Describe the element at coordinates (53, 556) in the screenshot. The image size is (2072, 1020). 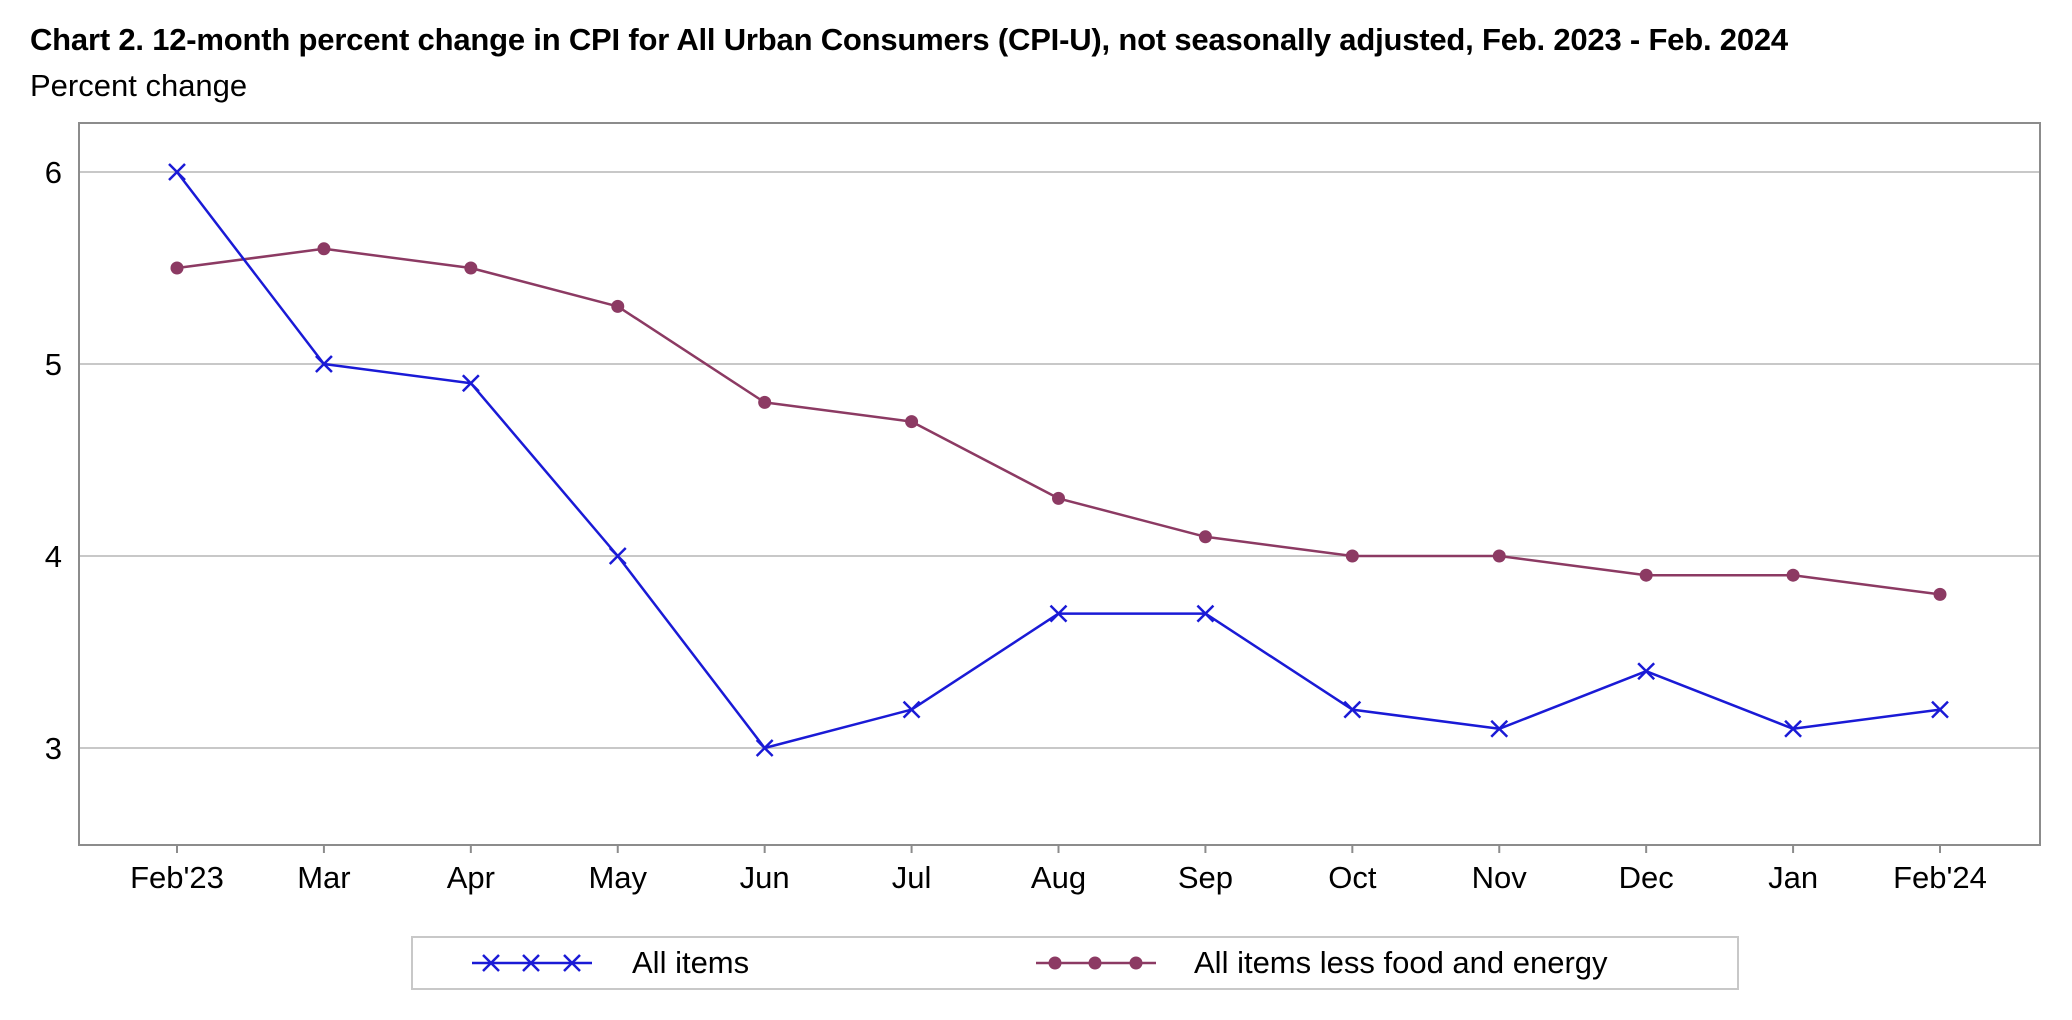
I see `y-tick-label-4: 4` at that location.